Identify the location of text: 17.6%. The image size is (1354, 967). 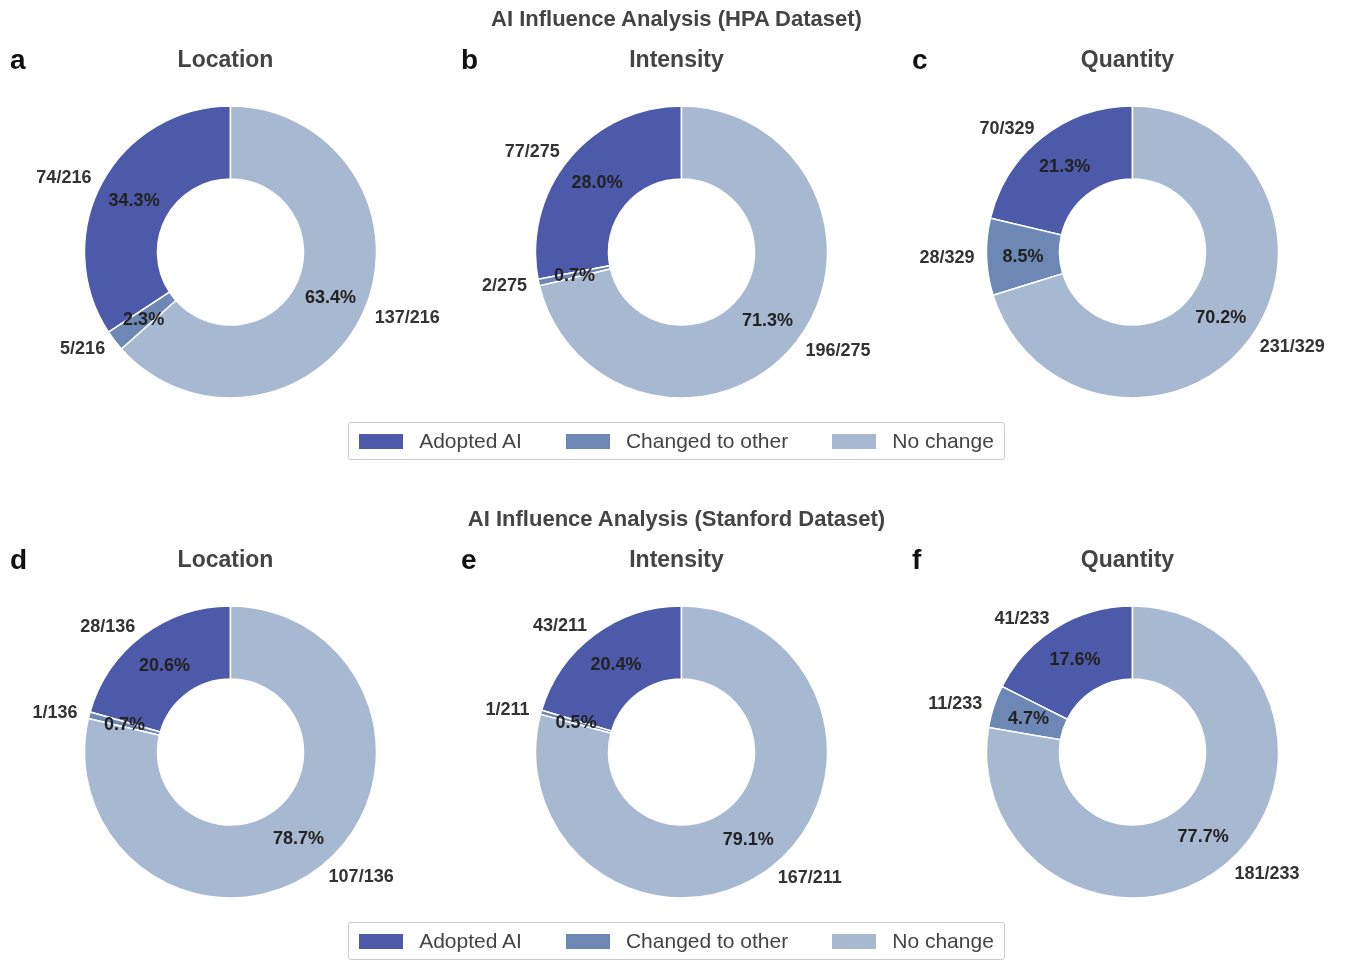
(1075, 658).